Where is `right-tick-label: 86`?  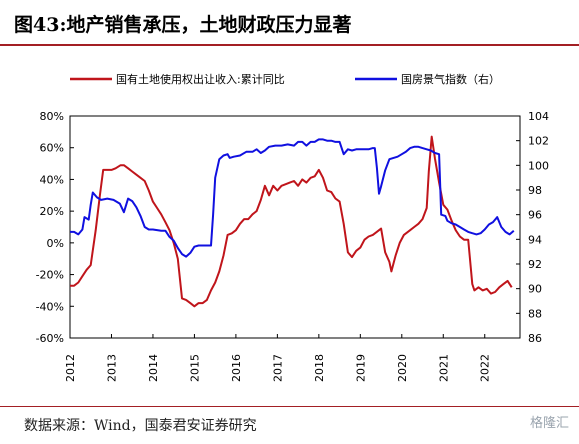
right-tick-label: 86 is located at coordinates (535, 338).